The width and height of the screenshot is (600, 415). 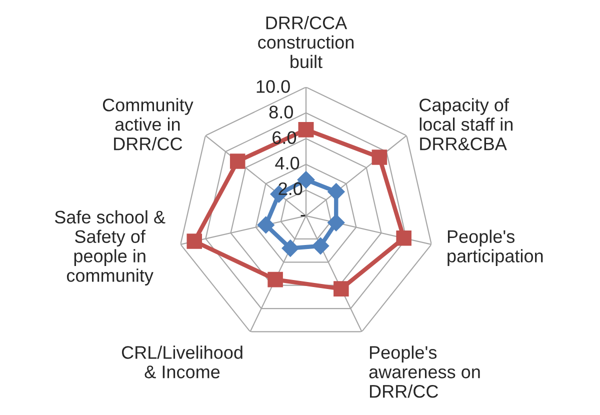 What do you see at coordinates (303, 215) in the screenshot?
I see `y-tick-label: -` at bounding box center [303, 215].